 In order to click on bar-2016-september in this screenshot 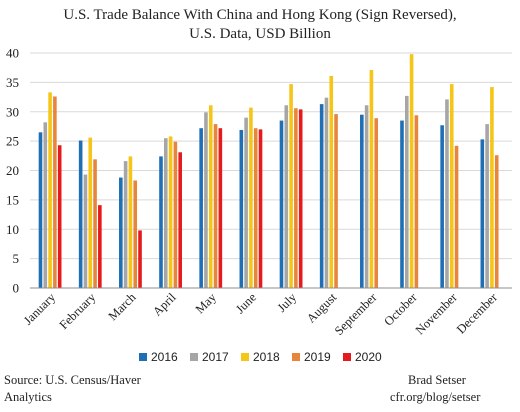, I will do `click(362, 201)`.